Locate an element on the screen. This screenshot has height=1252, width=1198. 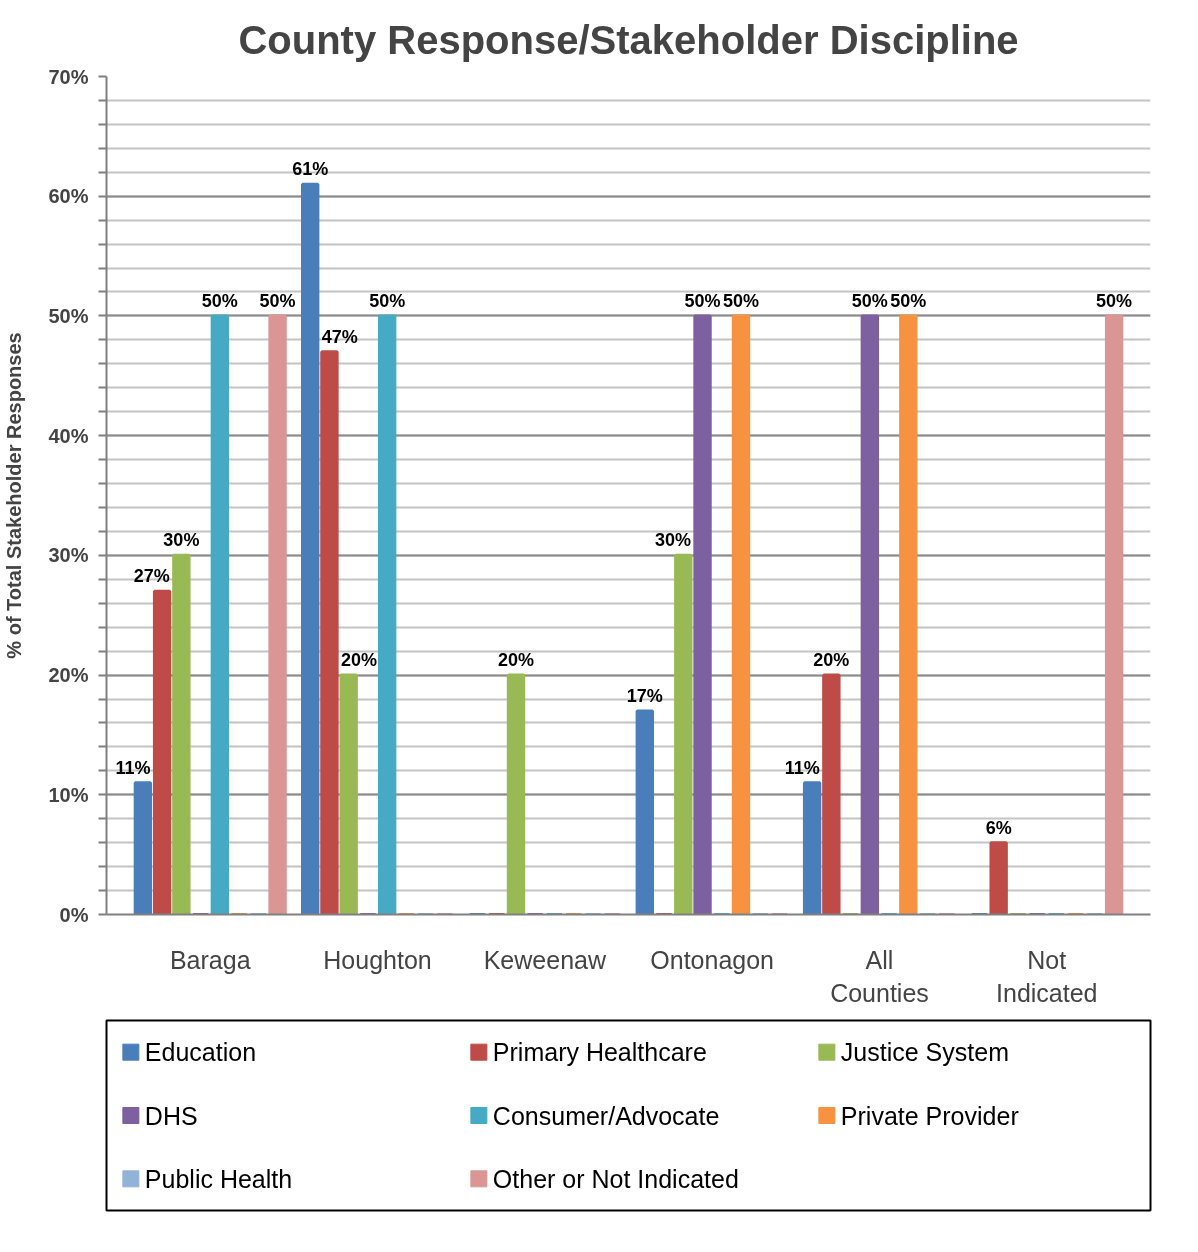
x-tick-label: Houghton is located at coordinates (377, 959).